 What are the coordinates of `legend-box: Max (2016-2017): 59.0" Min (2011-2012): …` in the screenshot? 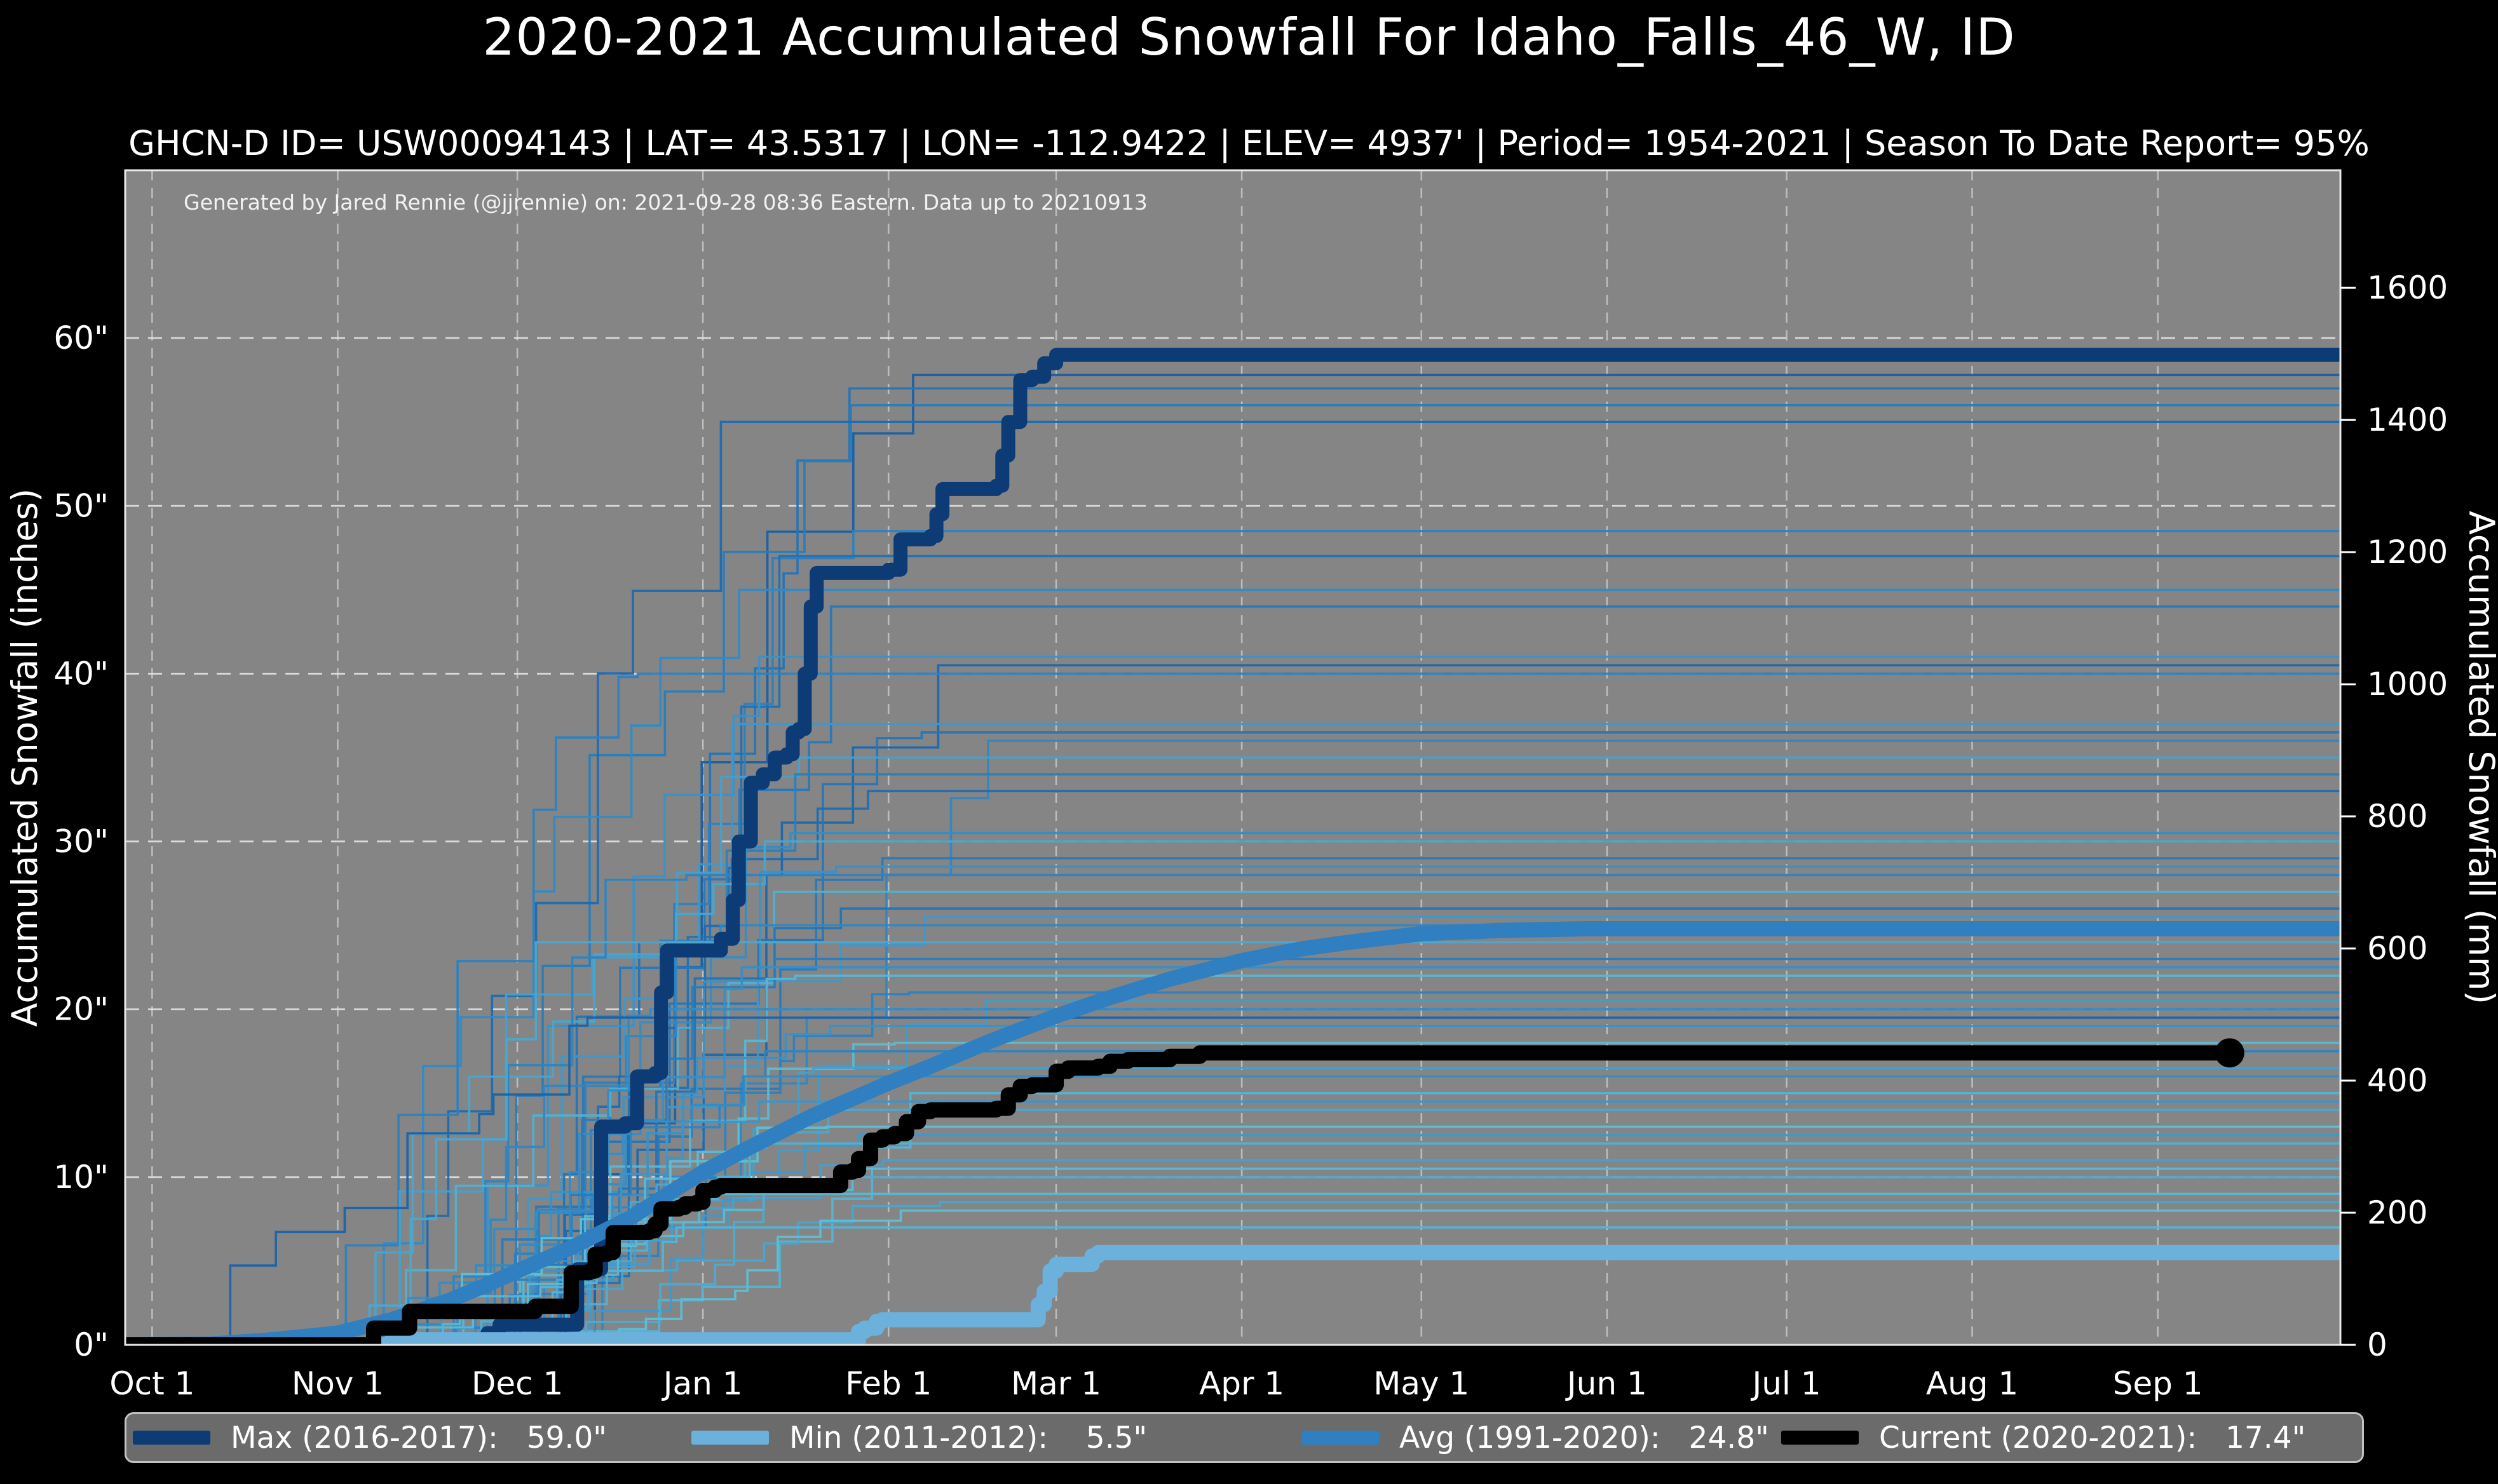 It's located at (1244, 1437).